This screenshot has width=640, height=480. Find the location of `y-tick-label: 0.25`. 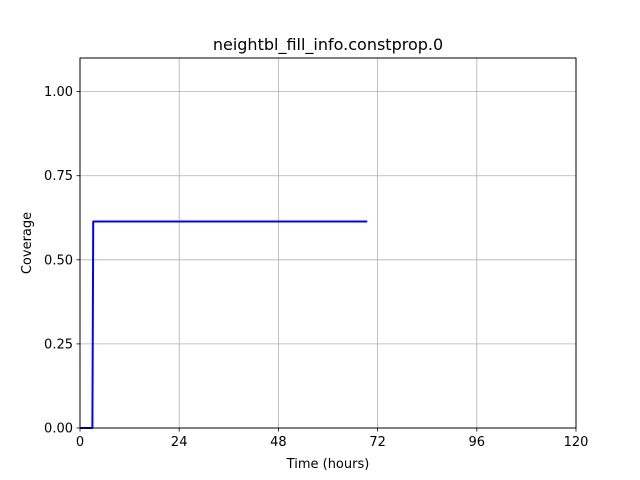

y-tick-label: 0.25 is located at coordinates (58, 344).